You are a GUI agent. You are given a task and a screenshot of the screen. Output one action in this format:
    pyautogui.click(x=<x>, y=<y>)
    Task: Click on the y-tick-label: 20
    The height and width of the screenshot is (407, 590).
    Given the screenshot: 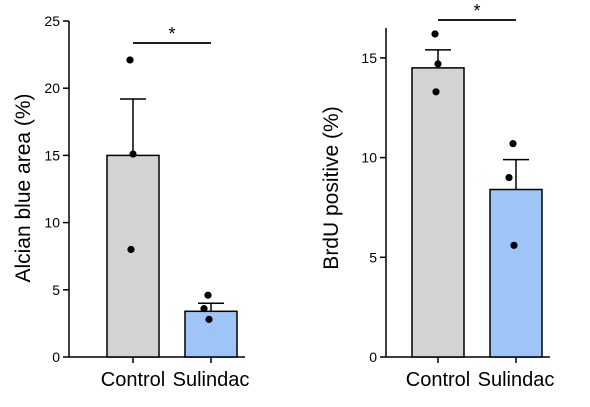 What is the action you would take?
    pyautogui.click(x=52, y=88)
    